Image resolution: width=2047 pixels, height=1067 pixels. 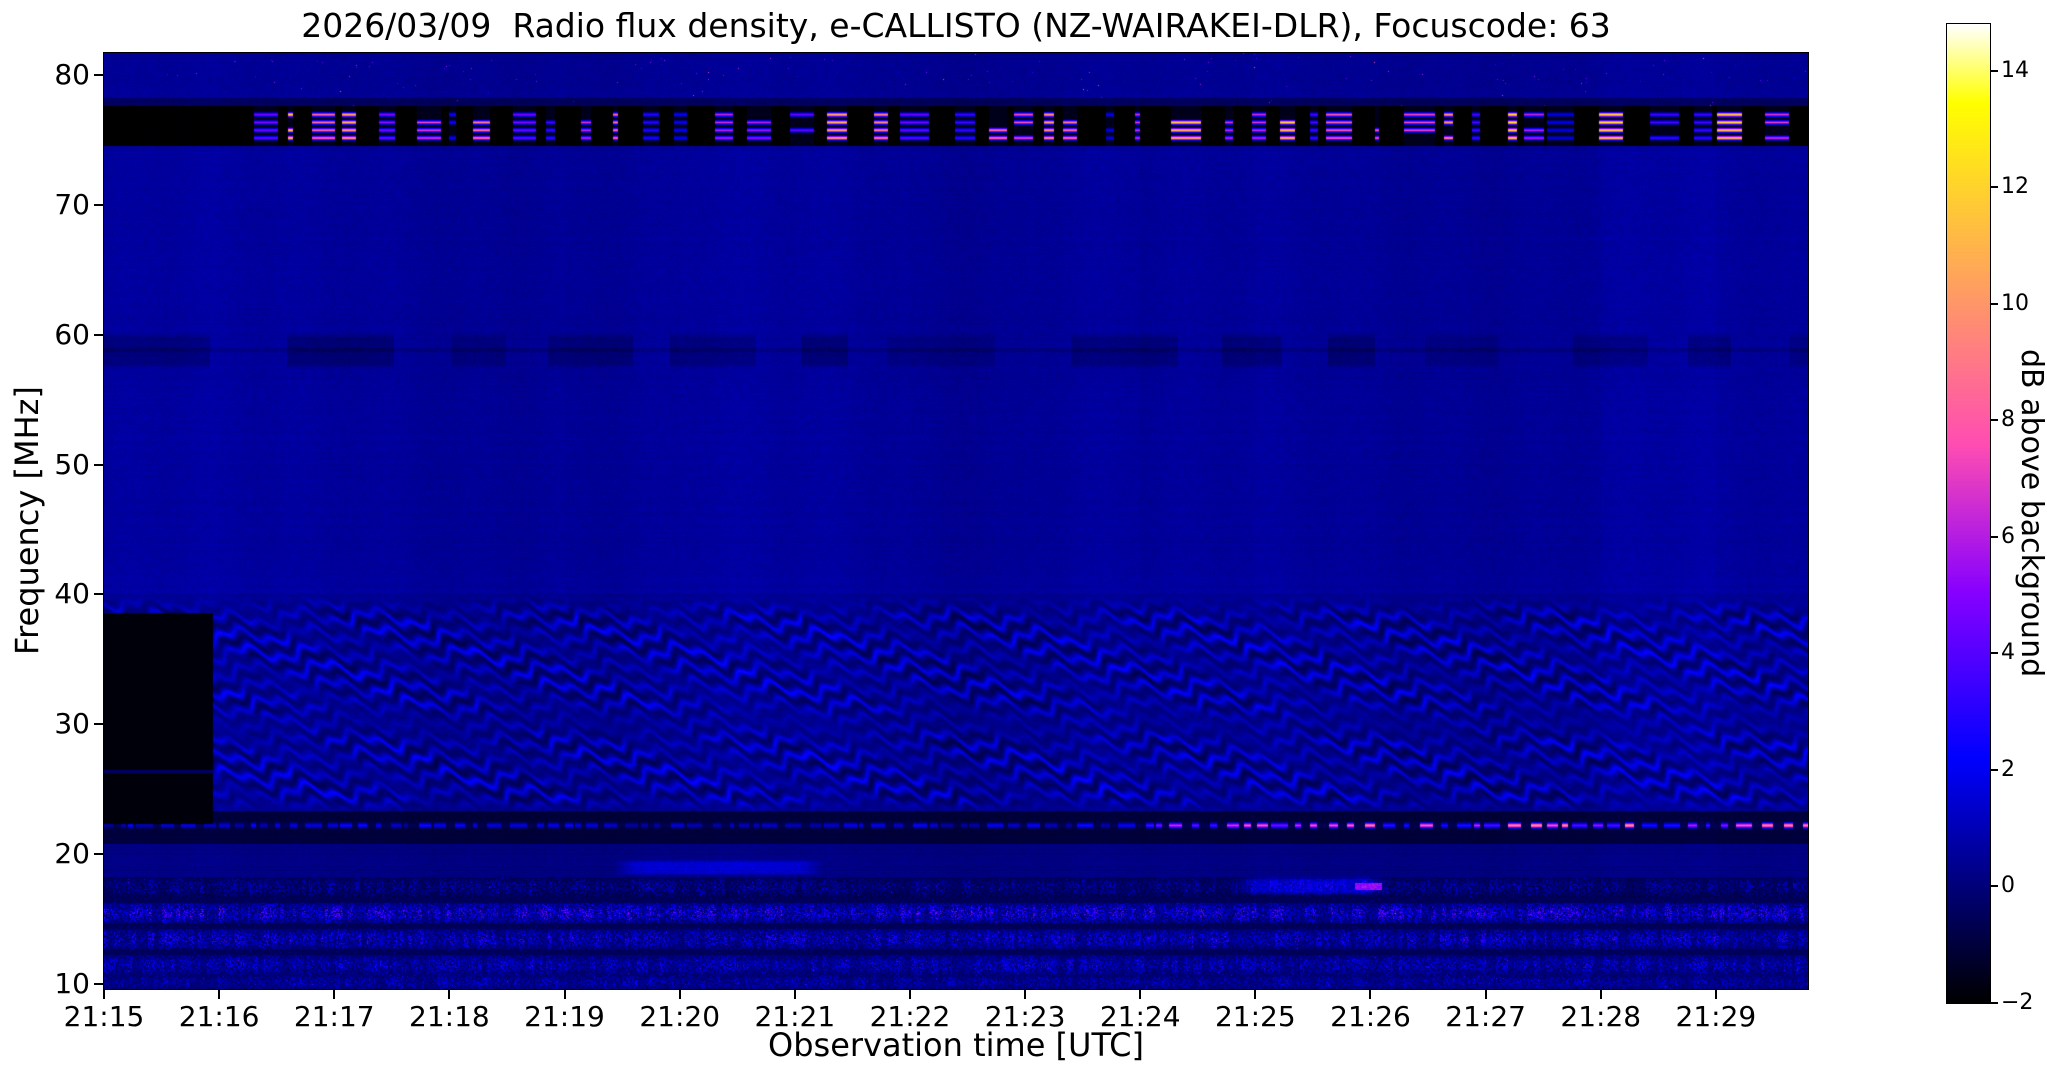 I want to click on y-tick-label: 30, so click(x=72, y=724).